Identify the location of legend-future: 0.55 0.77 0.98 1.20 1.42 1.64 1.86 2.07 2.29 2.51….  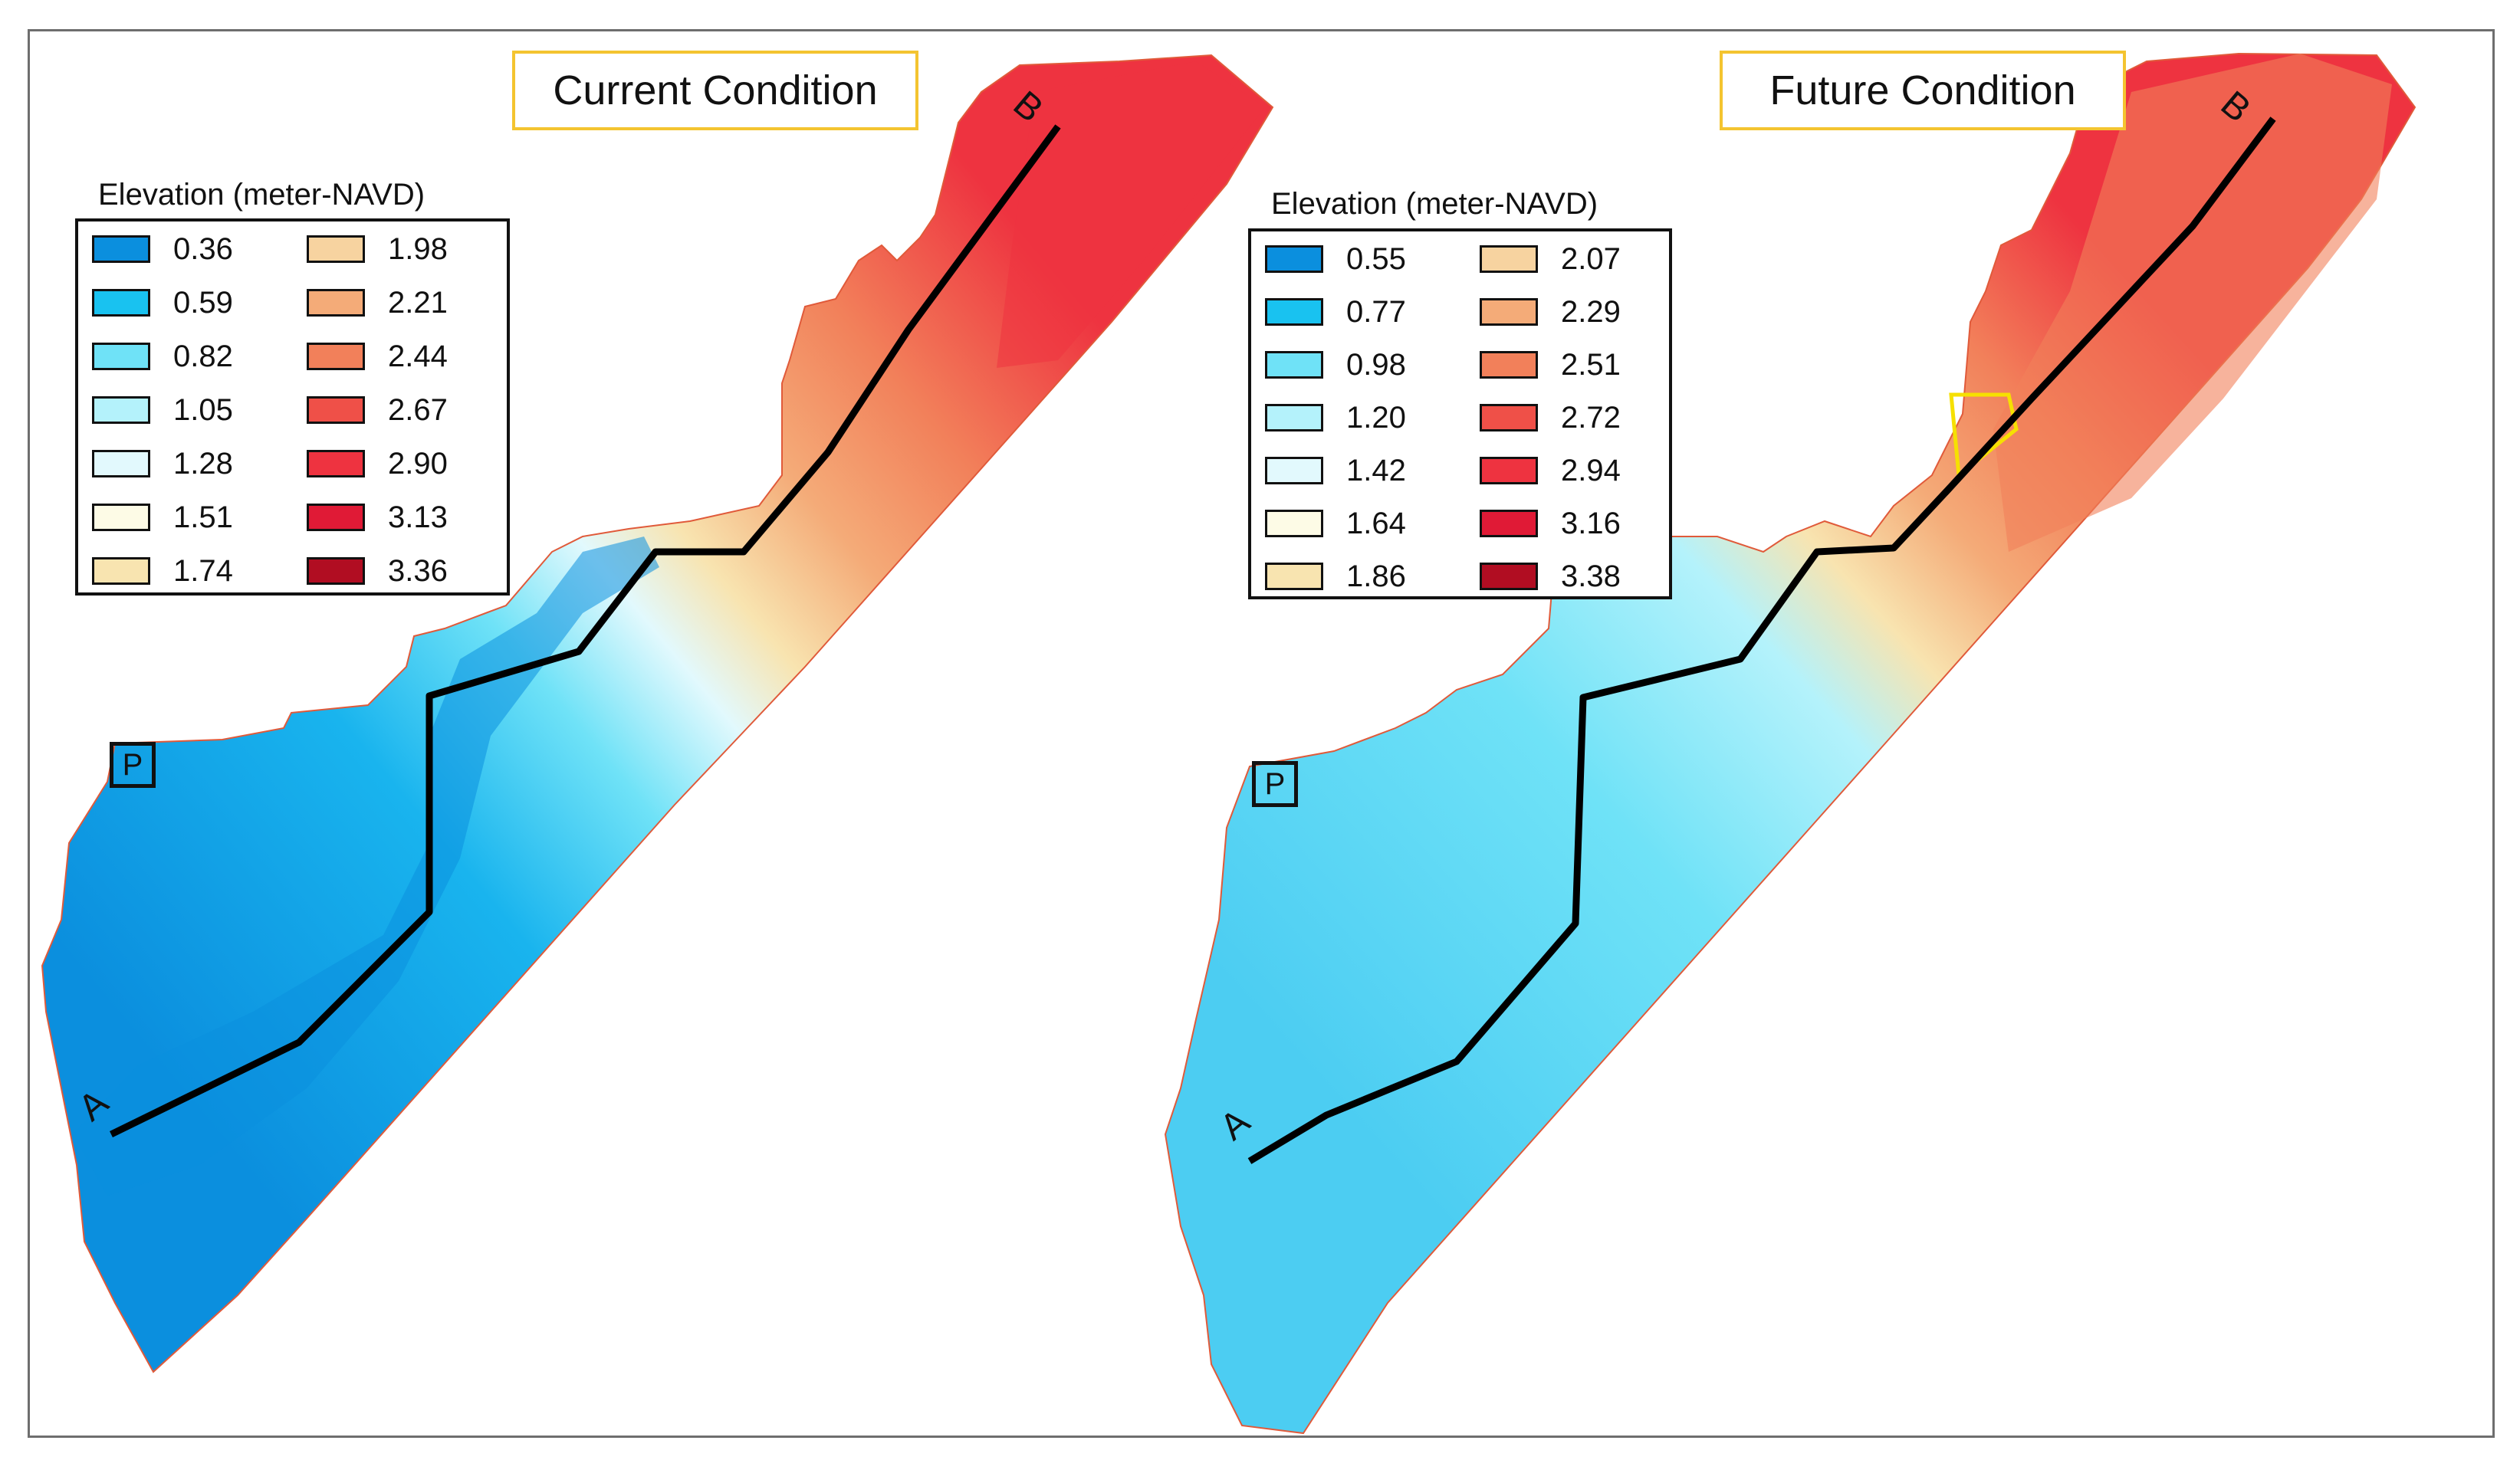
(1460, 413).